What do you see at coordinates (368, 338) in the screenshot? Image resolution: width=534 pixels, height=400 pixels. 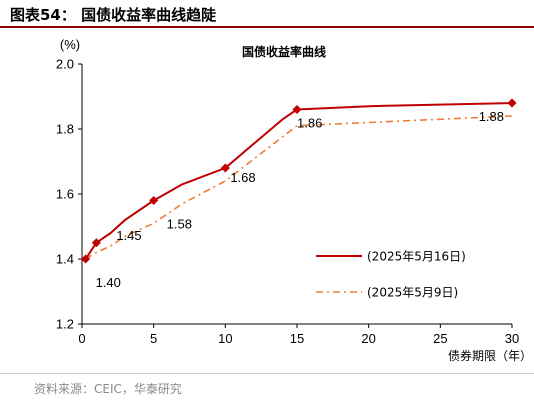 I see `x-tick-label: 20` at bounding box center [368, 338].